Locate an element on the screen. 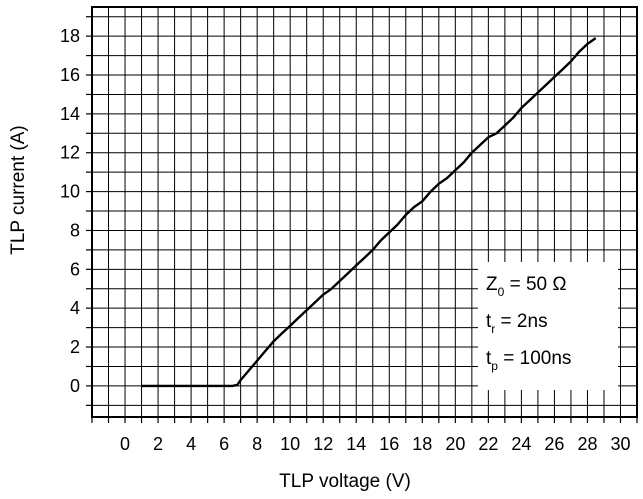  legend: Z0 = 50 Ω tr = 2ns tp = 100ns is located at coordinates (528, 323).